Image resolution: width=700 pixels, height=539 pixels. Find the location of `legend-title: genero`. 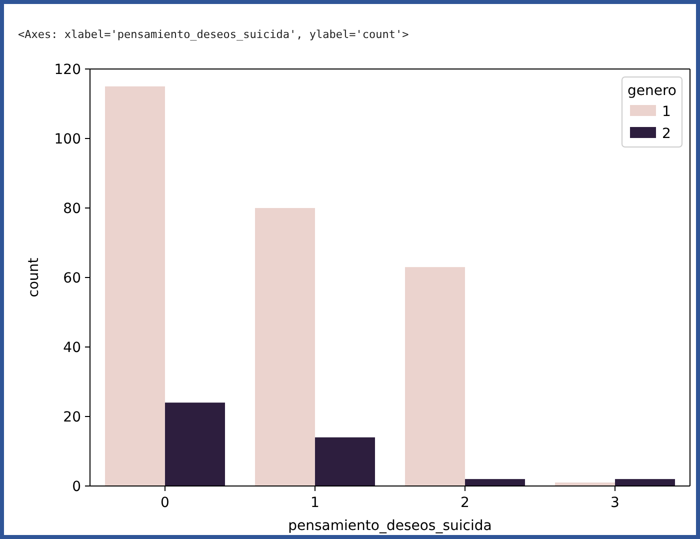

legend-title: genero is located at coordinates (652, 91).